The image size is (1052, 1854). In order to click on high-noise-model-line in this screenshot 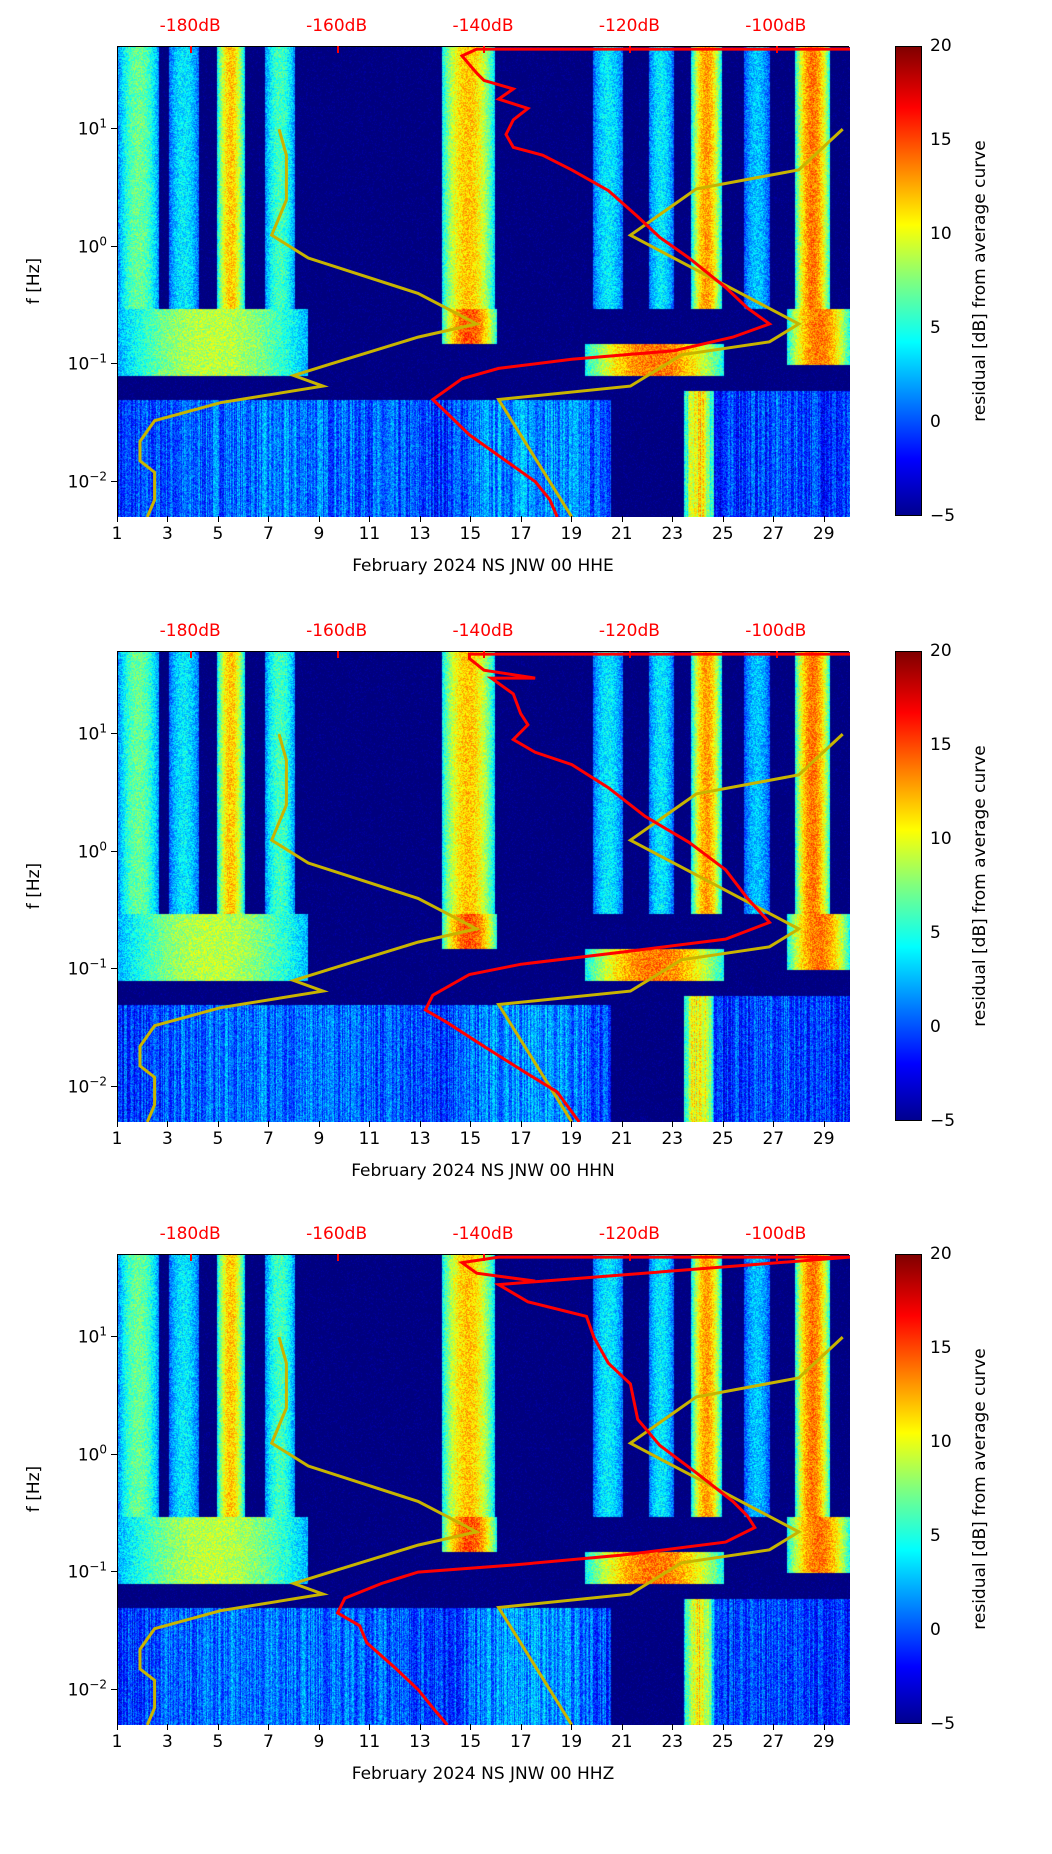, I will do `click(670, 1530)`.